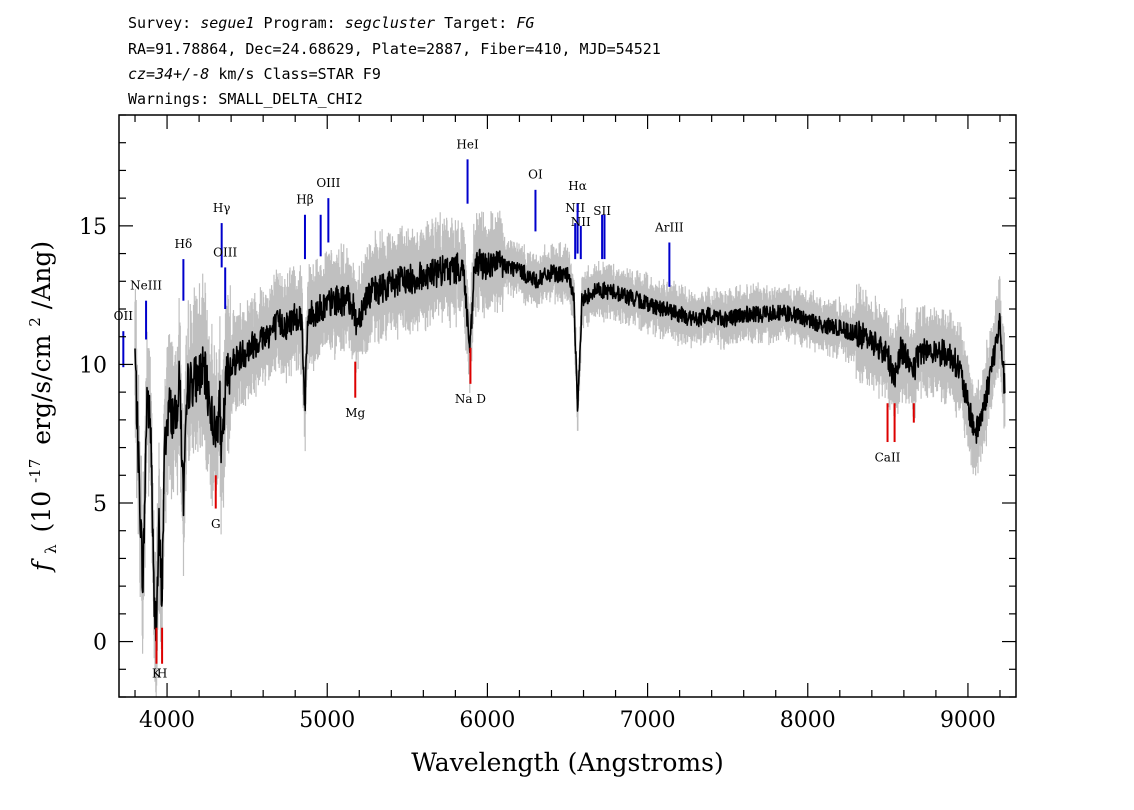 The height and width of the screenshot is (810, 1134). Describe the element at coordinates (41, 512) in the screenshot. I see `y-label-open: (10` at that location.